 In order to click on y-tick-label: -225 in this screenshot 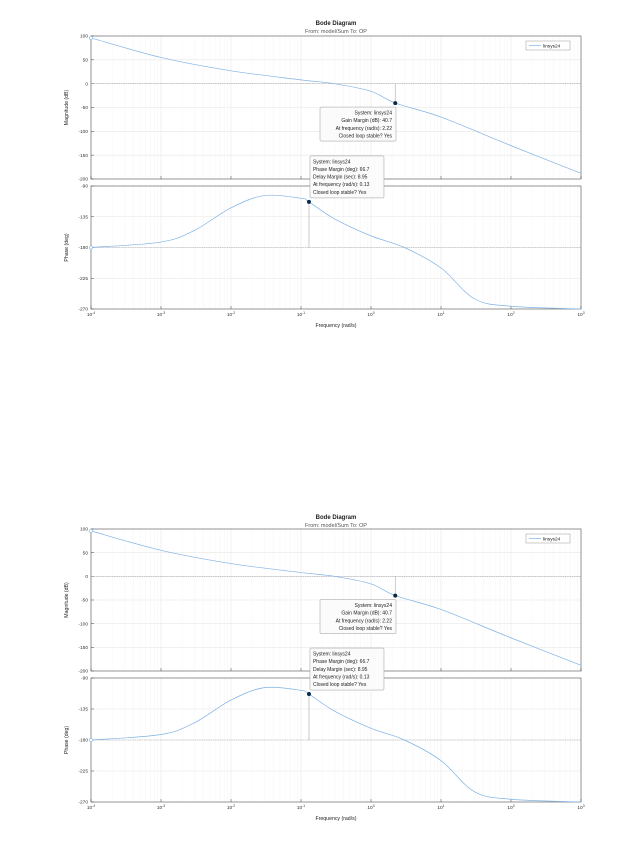, I will do `click(83, 279)`.